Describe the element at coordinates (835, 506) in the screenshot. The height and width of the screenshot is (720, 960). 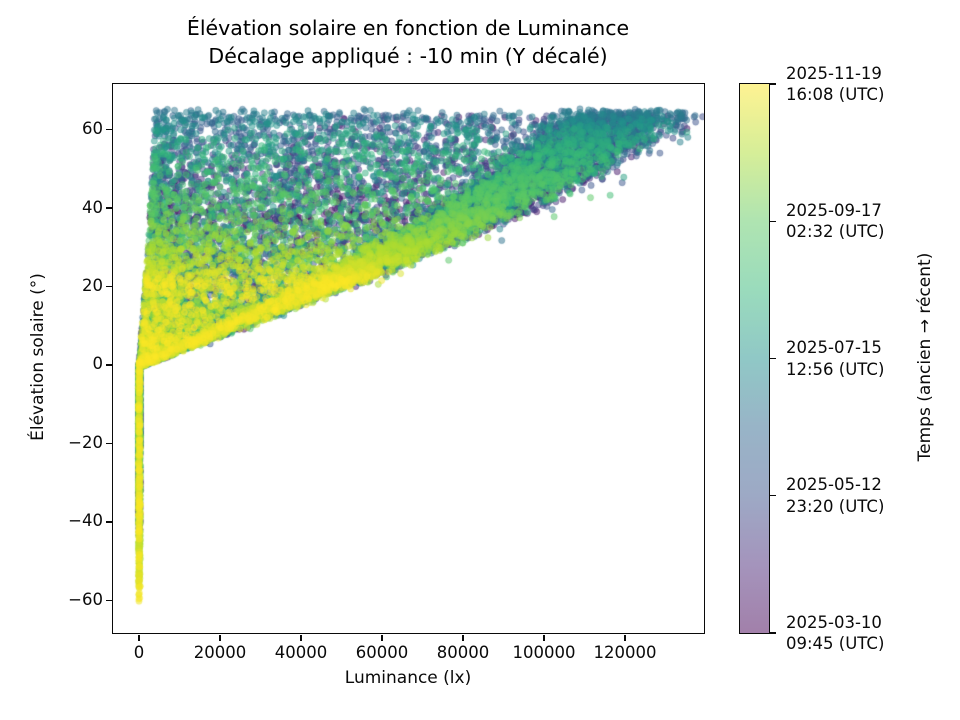
I see `colorbar-ticklabel-line2: 23:20 (UTC)` at that location.